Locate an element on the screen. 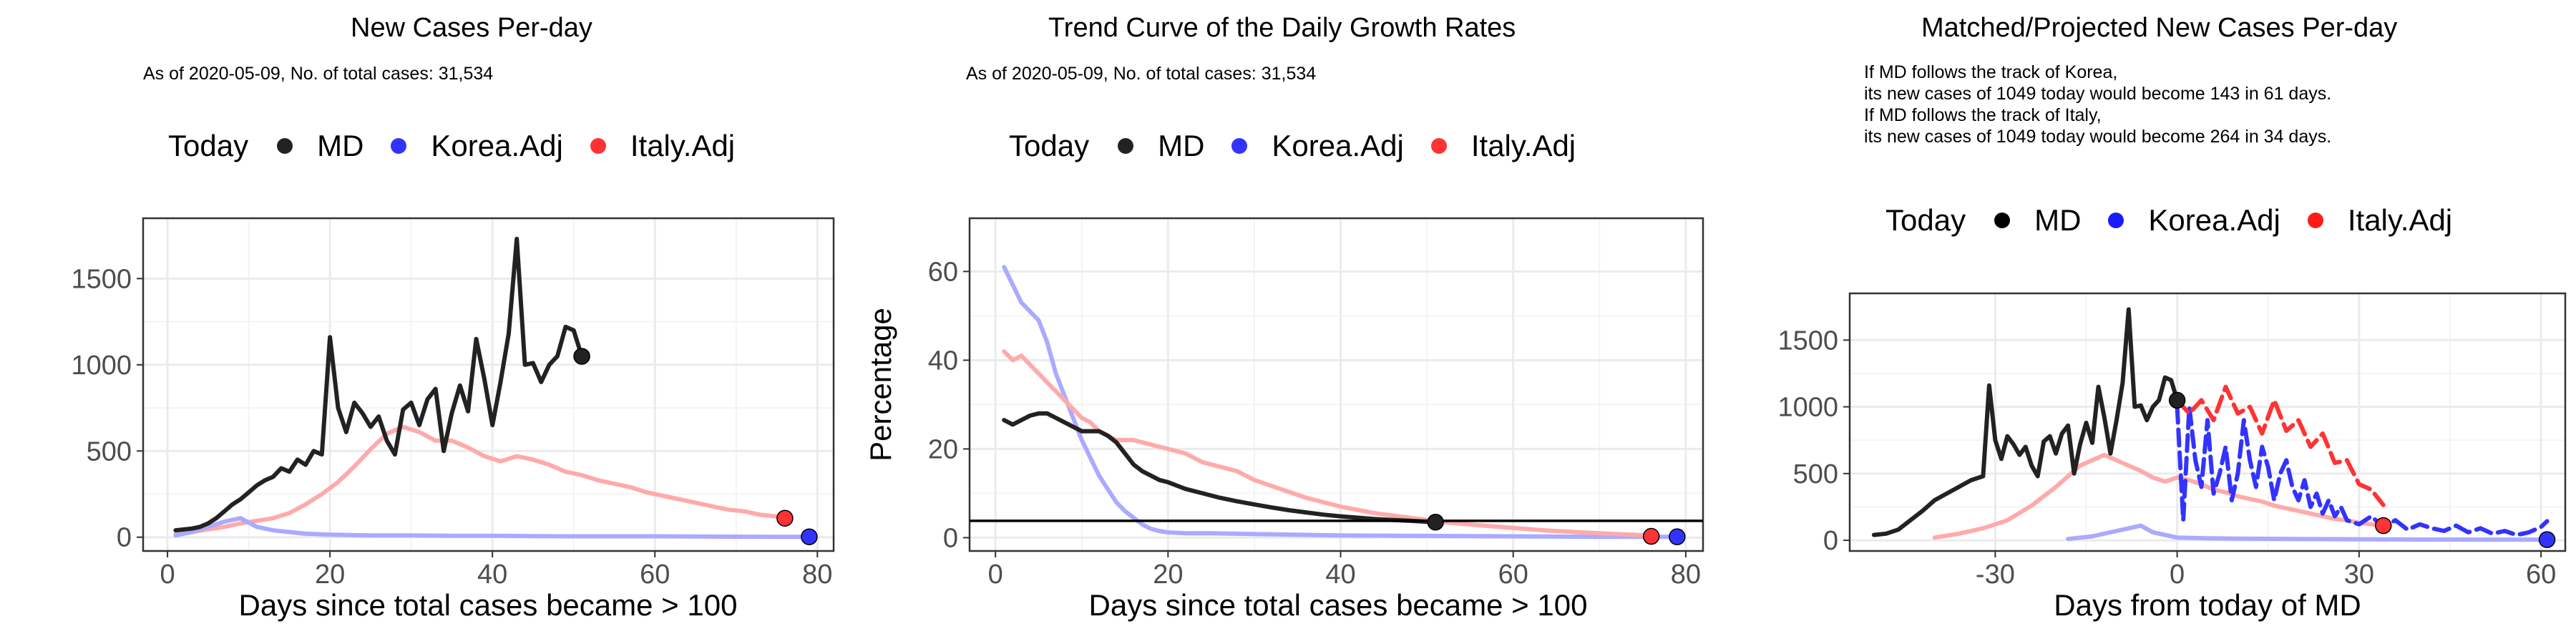 The image size is (2576, 644). x-tick-label: -30 is located at coordinates (1995, 575).